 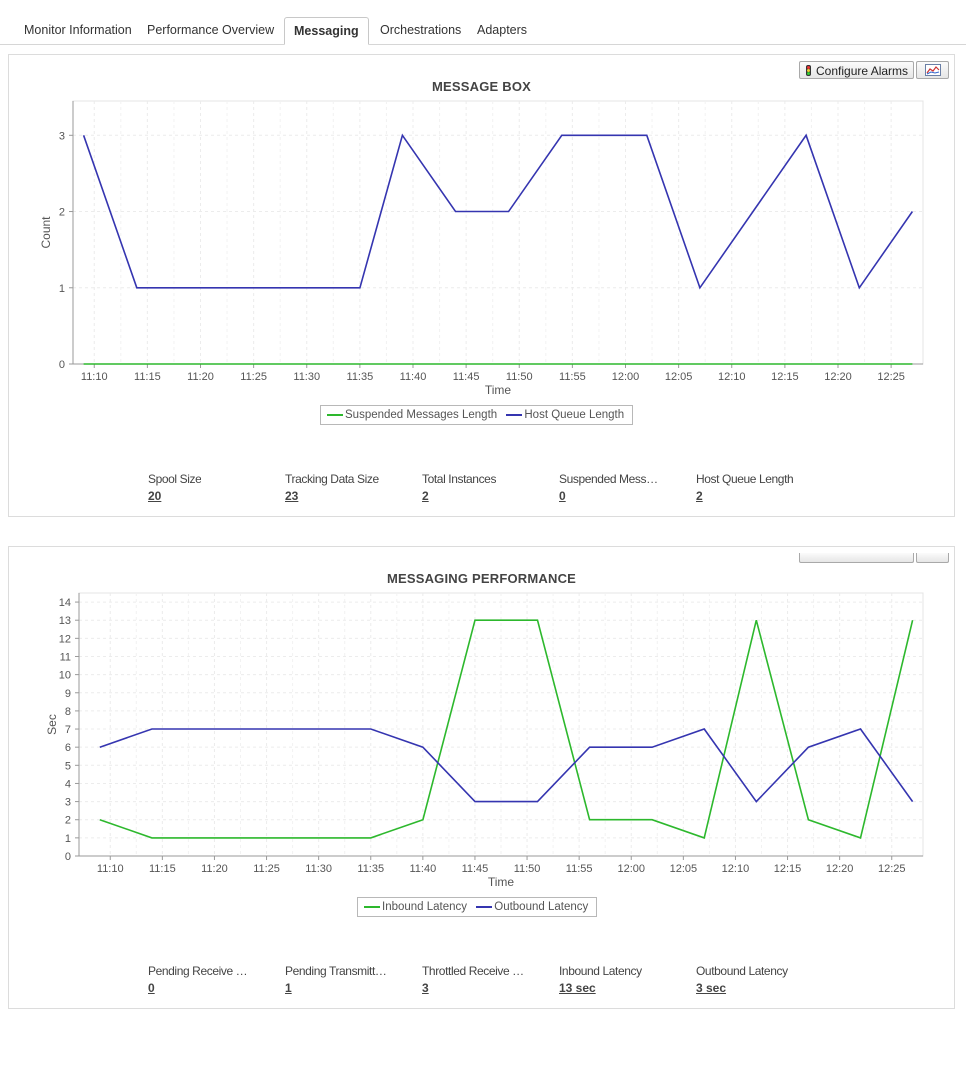 I want to click on legend-item-outbound: Outbound Latency, so click(x=531, y=907).